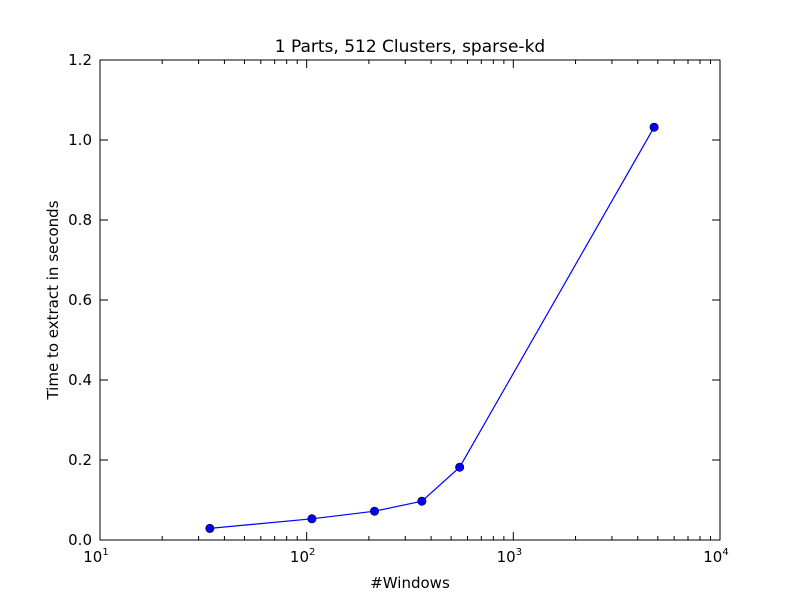 The height and width of the screenshot is (600, 800). What do you see at coordinates (80, 540) in the screenshot?
I see `y-tick-label: 0.0` at bounding box center [80, 540].